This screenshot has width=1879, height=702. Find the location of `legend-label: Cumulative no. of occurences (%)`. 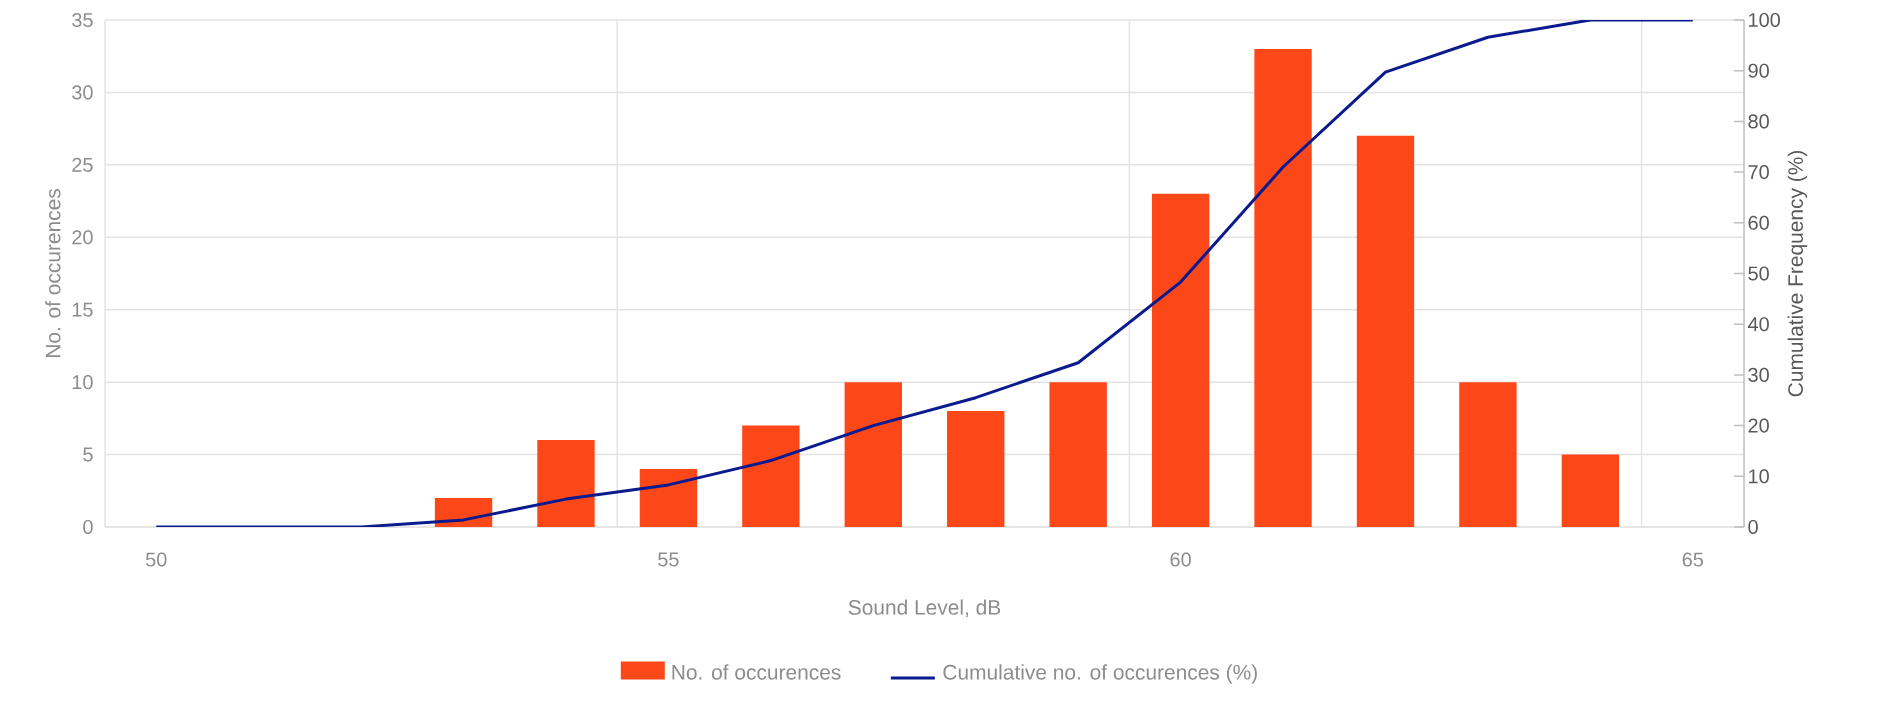

legend-label: Cumulative no. of occurences (%) is located at coordinates (1100, 674).